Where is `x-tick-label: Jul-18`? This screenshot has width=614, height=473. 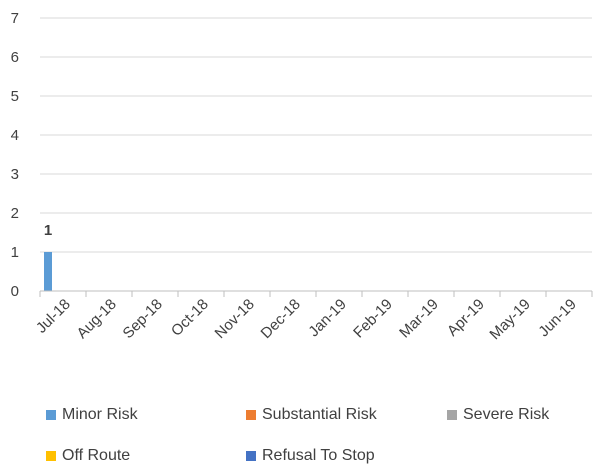 x-tick-label: Jul-18 is located at coordinates (53, 316).